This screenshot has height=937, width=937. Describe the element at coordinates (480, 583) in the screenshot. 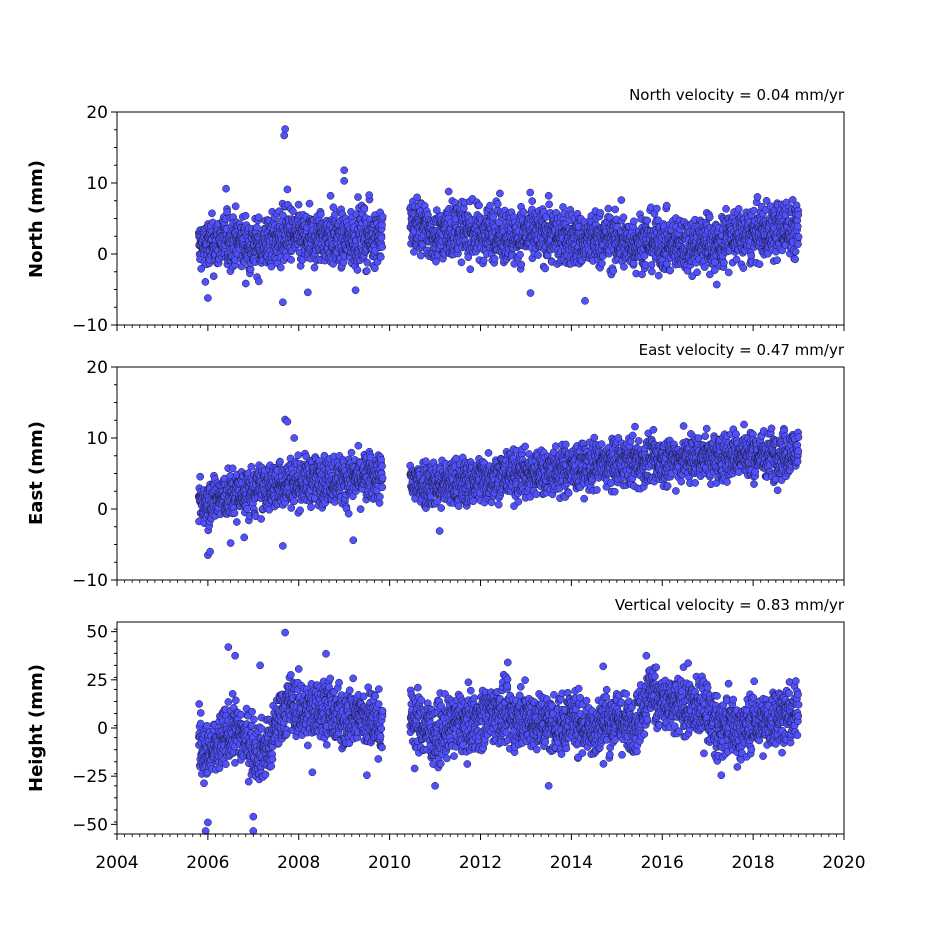

I see `east-x-ticks` at that location.